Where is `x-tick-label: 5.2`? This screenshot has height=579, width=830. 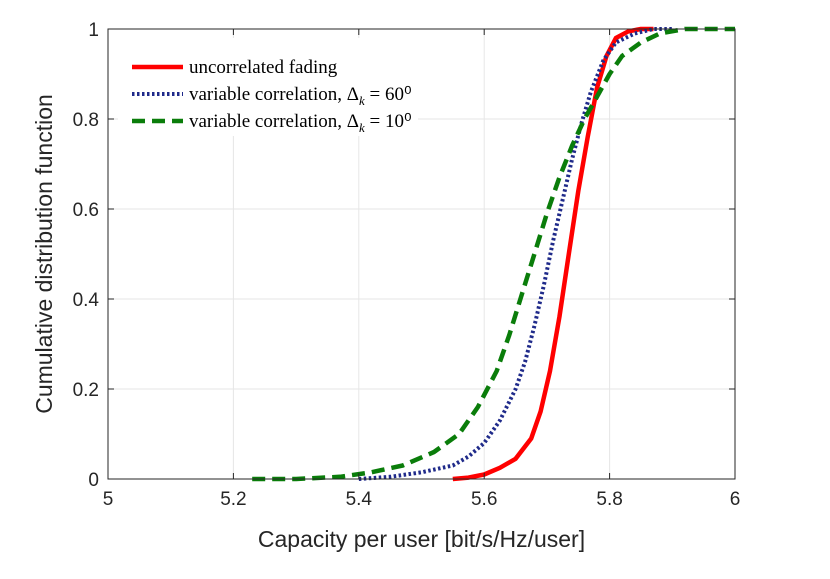
x-tick-label: 5.2 is located at coordinates (233, 499).